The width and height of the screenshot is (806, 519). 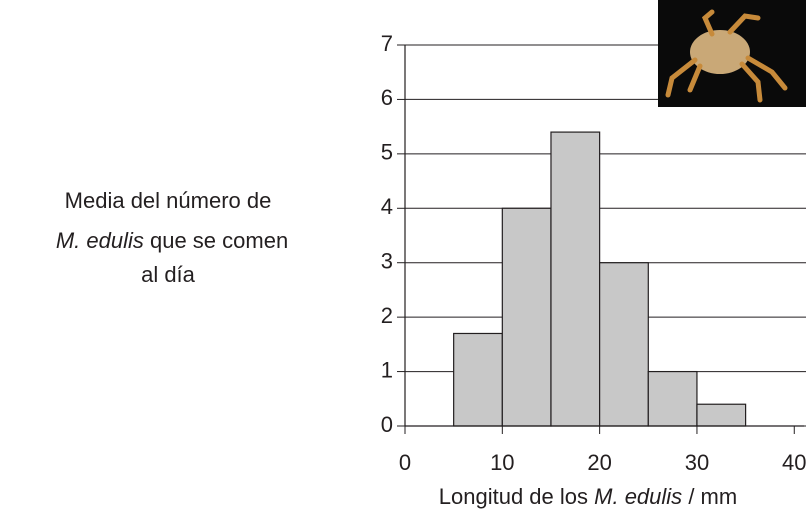 I want to click on x-tick-label: 40, so click(x=794, y=462).